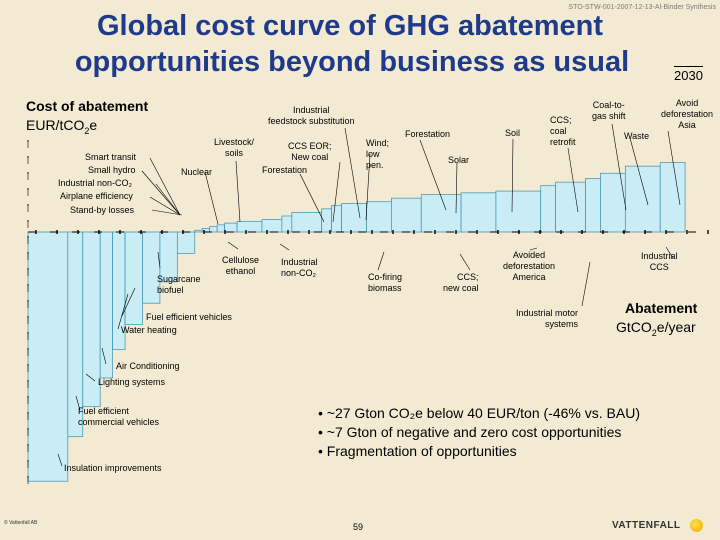 The width and height of the screenshot is (720, 540). Describe the element at coordinates (358, 527) in the screenshot. I see `page-number: 59` at that location.